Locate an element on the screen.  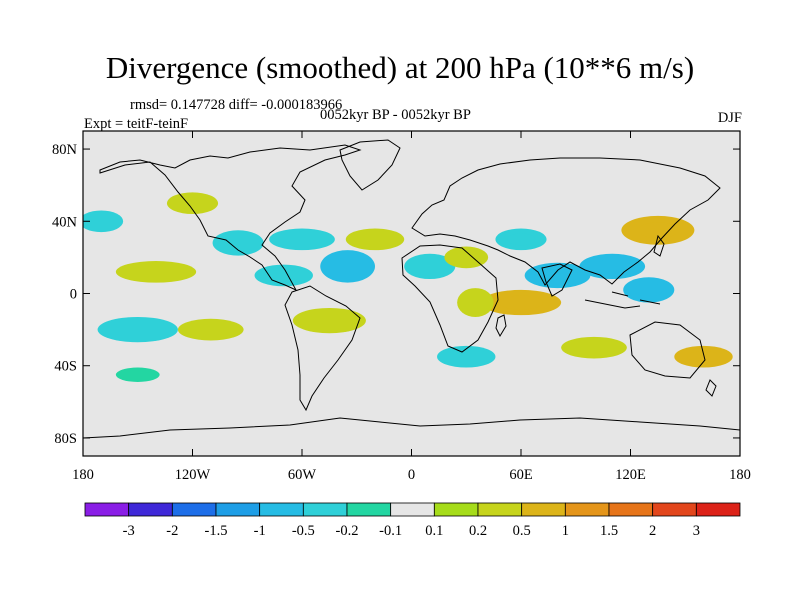
colorbar-label: -2 is located at coordinates (172, 531).